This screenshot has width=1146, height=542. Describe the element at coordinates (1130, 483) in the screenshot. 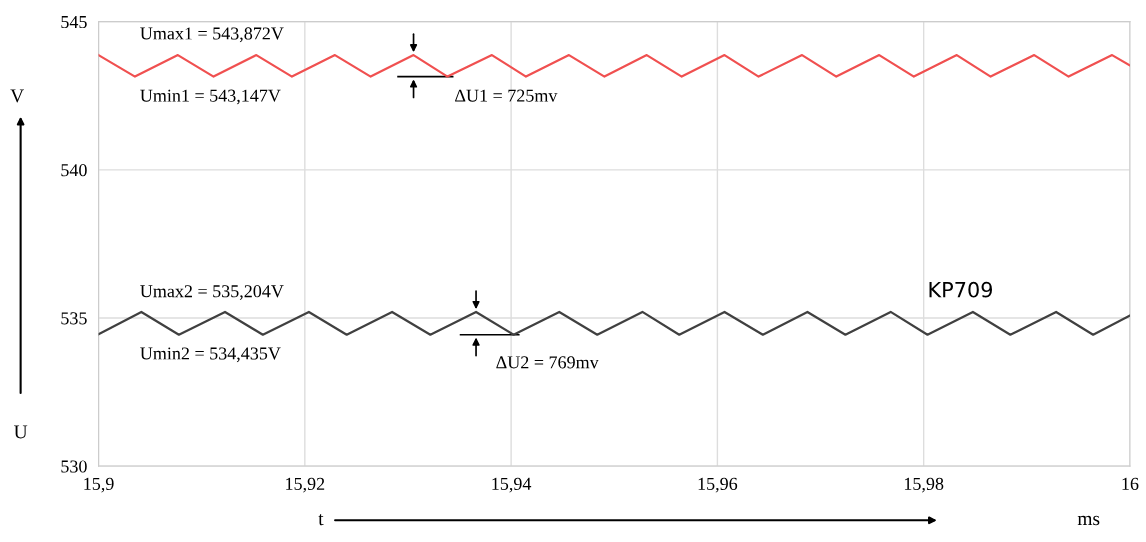

I see `x-tick-label: 16` at that location.